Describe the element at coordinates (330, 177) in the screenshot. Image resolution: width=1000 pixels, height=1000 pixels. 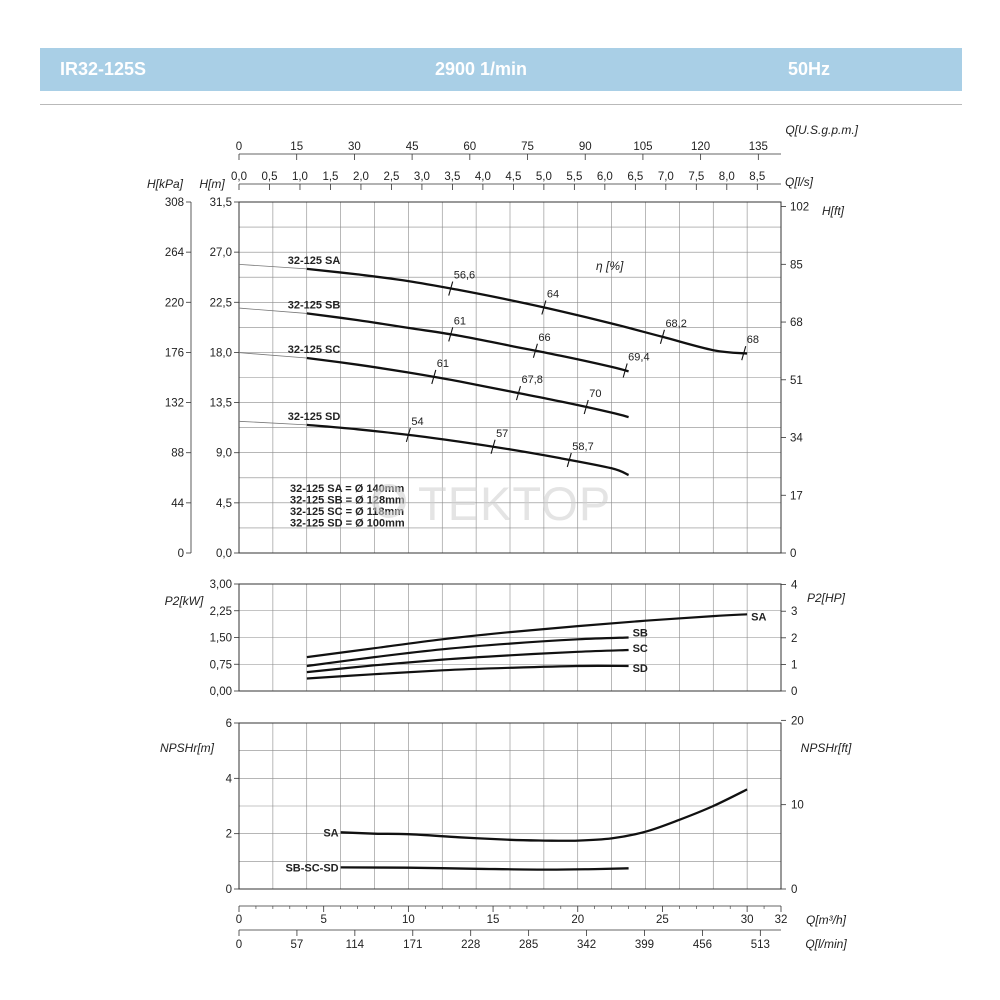
I see `ls-tick-label: 1,5` at that location.